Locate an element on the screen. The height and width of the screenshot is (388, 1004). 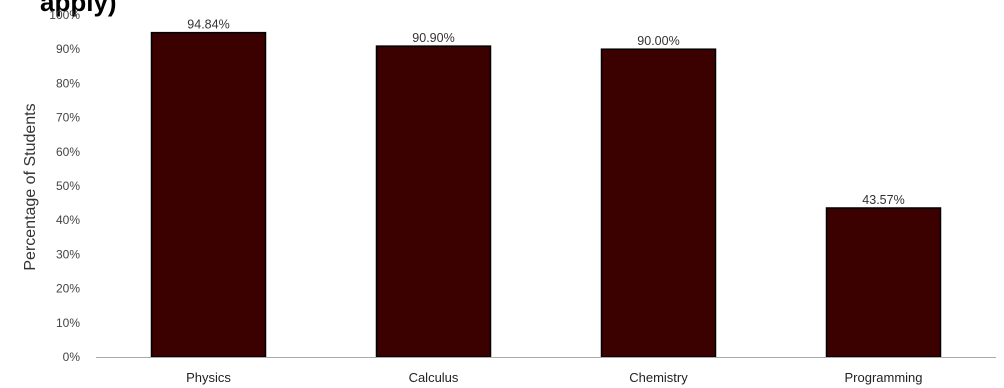
y-tick-label: 50% is located at coordinates (68, 186).